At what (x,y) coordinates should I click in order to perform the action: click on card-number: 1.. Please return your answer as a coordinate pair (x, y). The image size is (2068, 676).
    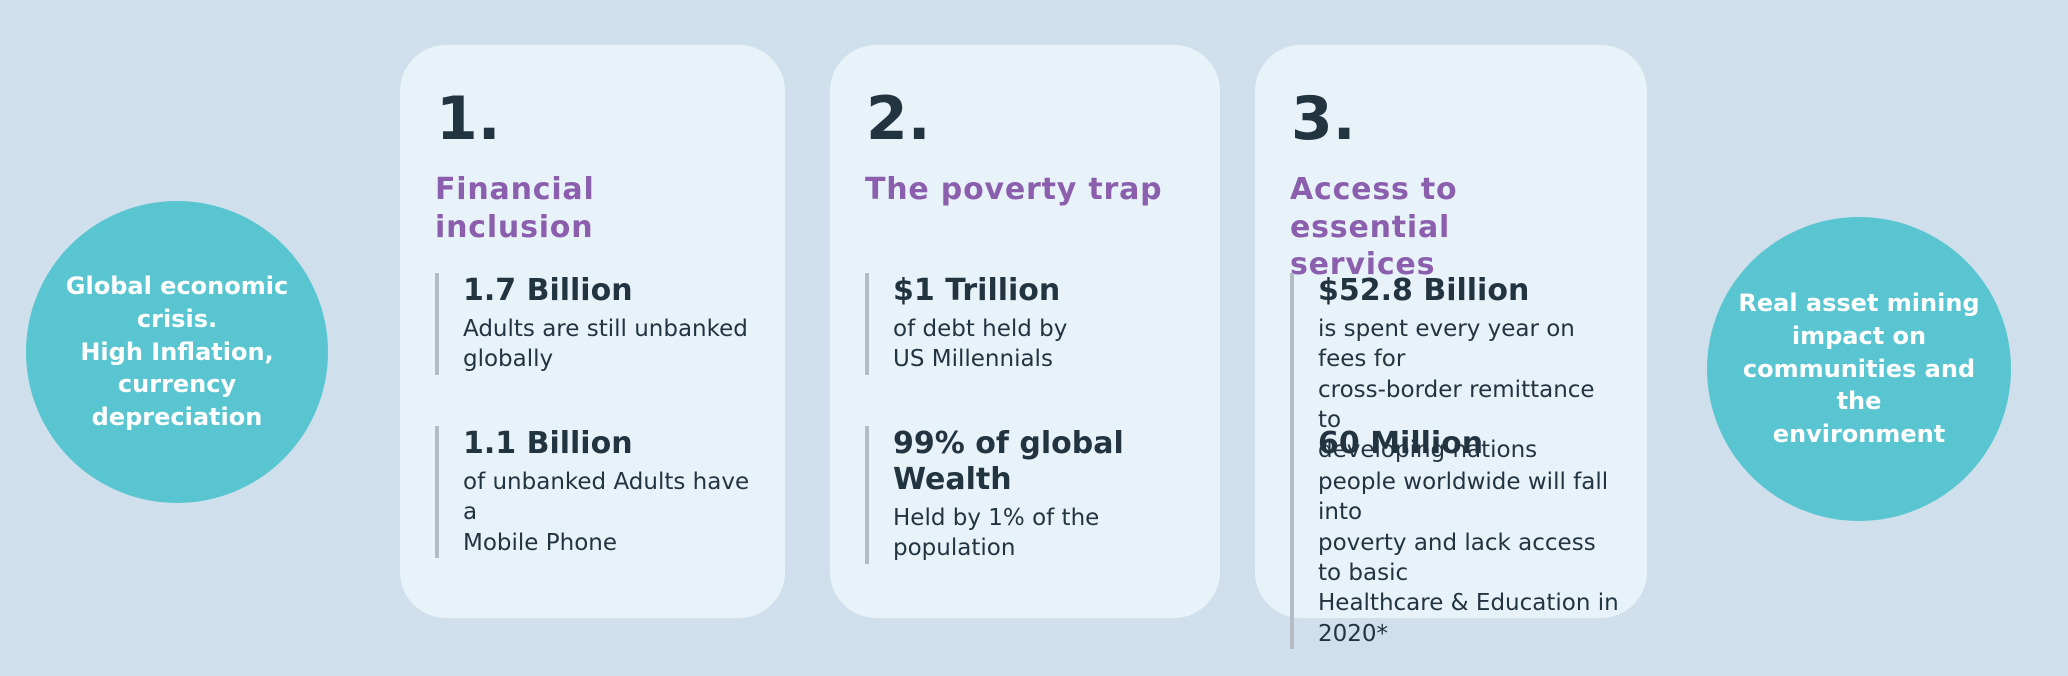
    Looking at the image, I should click on (468, 119).